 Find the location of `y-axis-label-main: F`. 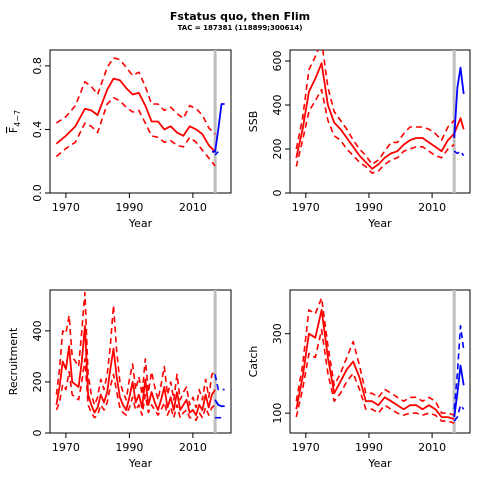

y-axis-label-main: F is located at coordinates (13, 130).